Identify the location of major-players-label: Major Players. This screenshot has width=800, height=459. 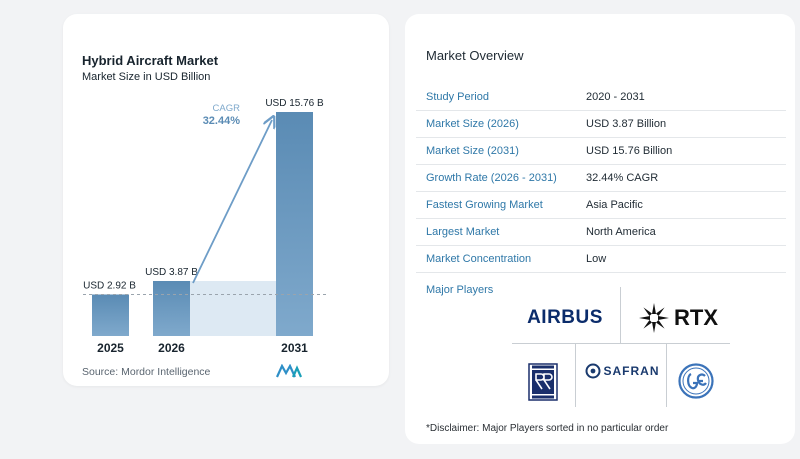
(460, 290).